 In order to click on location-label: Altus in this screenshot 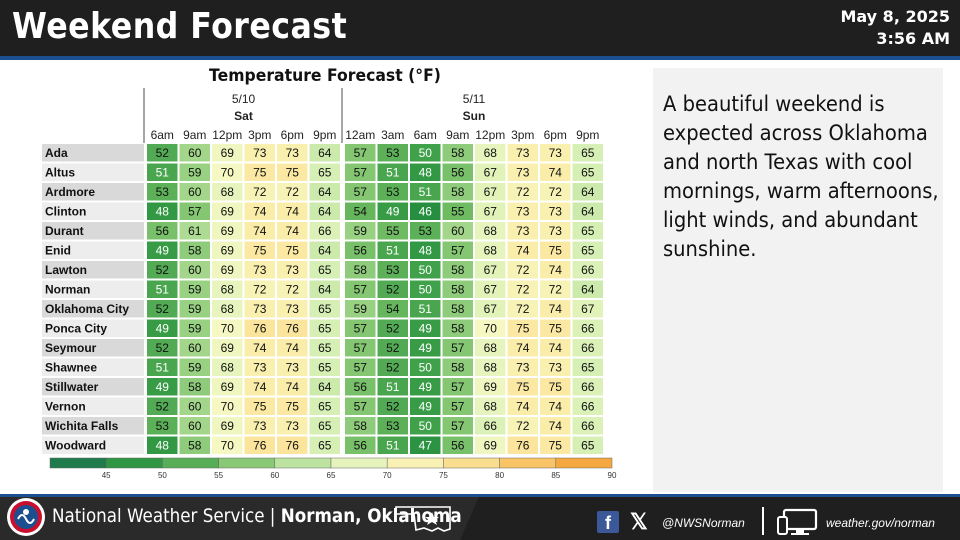, I will do `click(60, 173)`.